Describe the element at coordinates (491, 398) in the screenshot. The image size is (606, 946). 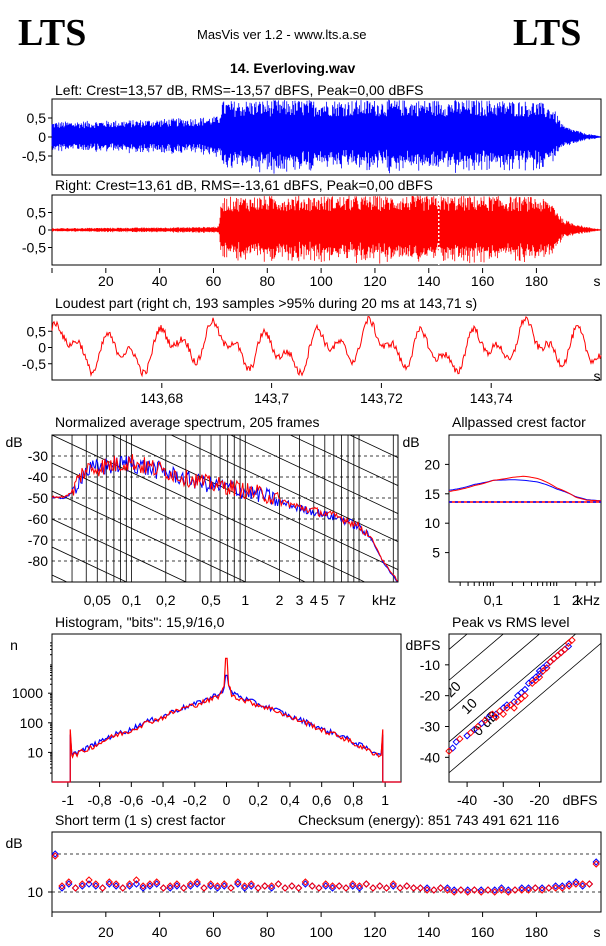
I see `loudest-xtick-label: 143,74` at that location.